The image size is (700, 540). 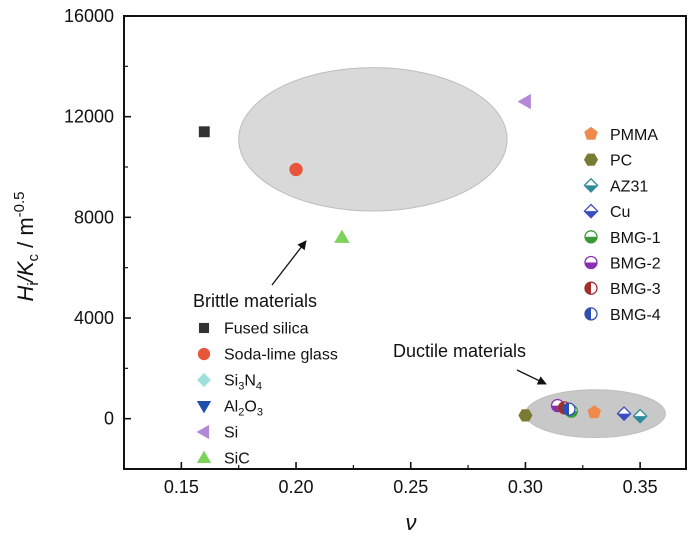 I want to click on point-pc, so click(x=525, y=415).